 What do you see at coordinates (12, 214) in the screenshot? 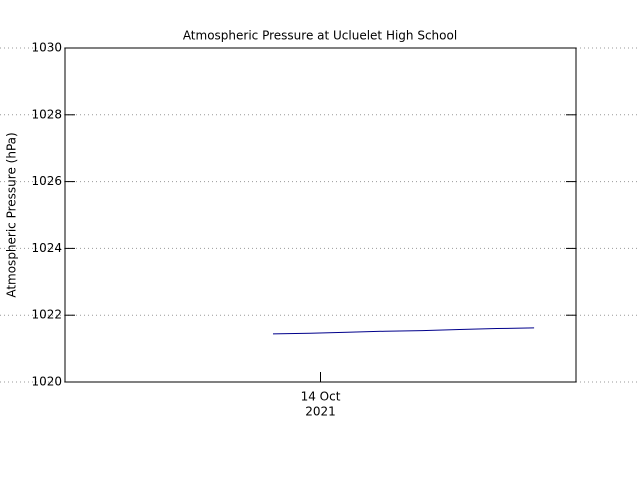
I see `y-axis-label: Atmospheric Pressure (hPa)` at bounding box center [12, 214].